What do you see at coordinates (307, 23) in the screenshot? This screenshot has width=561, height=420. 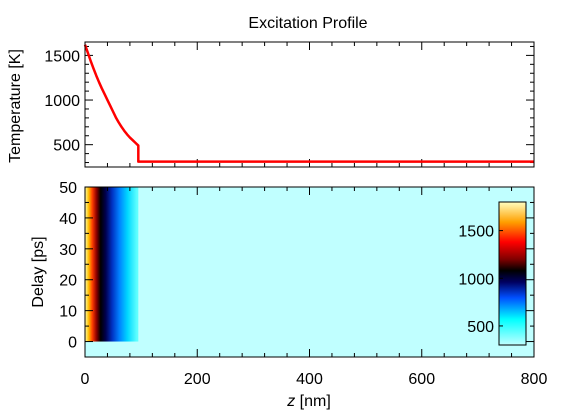 I see `chart-title: Excitation Profile` at bounding box center [307, 23].